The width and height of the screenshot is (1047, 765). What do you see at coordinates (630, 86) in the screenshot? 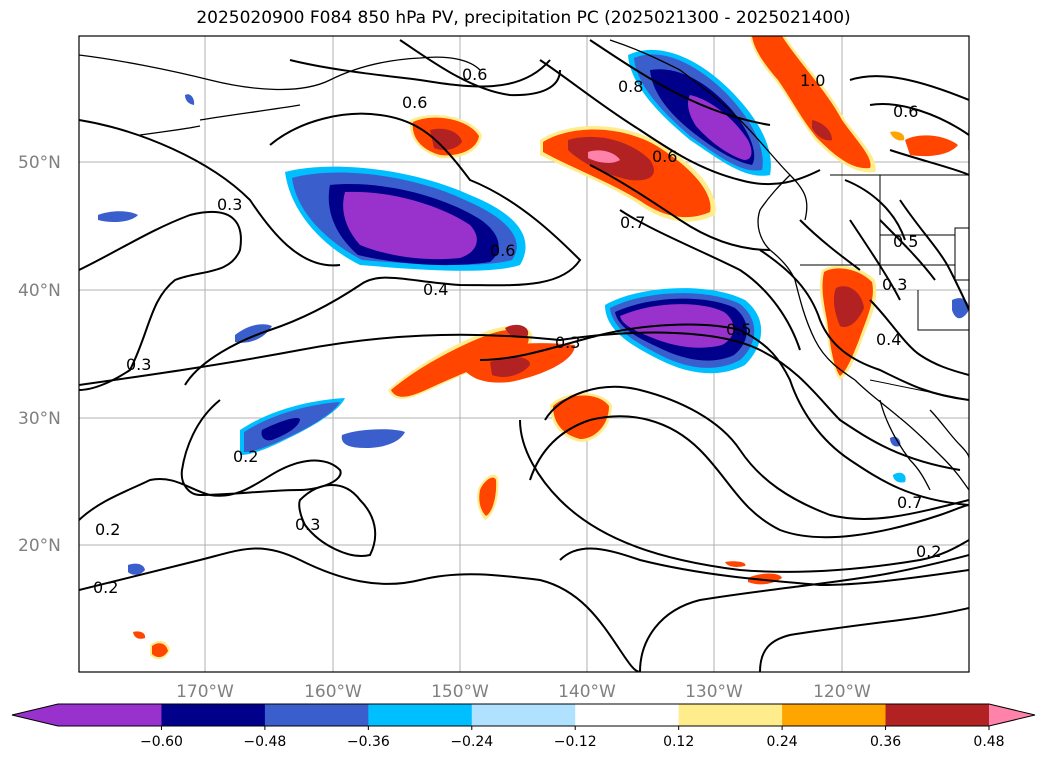
I see `contour-label: 0.8` at bounding box center [630, 86].